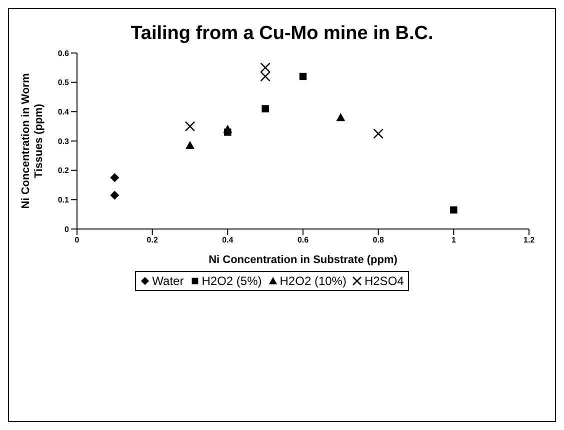 This screenshot has height=430, width=564. Describe the element at coordinates (67, 229) in the screenshot. I see `y-tick-label: 0` at that location.